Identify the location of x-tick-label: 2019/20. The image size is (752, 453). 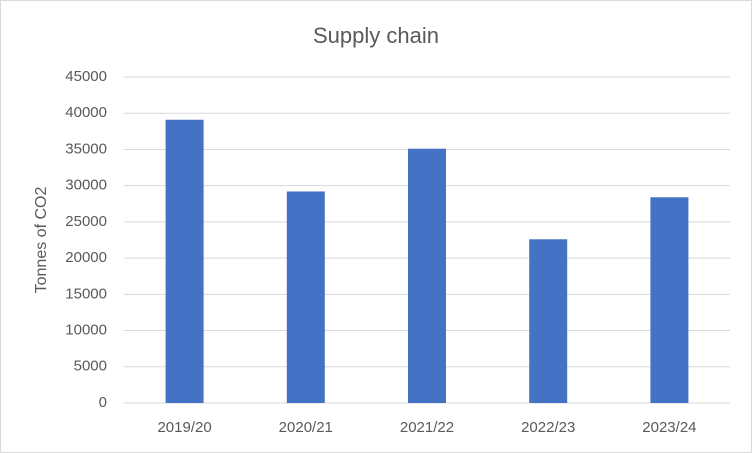
(184, 427).